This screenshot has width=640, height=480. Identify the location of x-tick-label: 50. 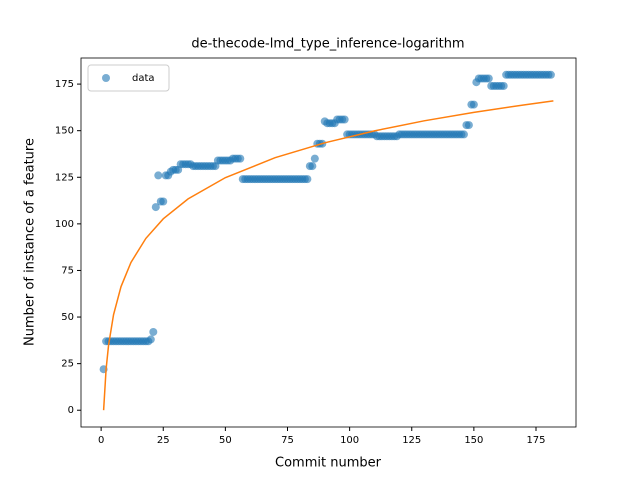
(225, 440).